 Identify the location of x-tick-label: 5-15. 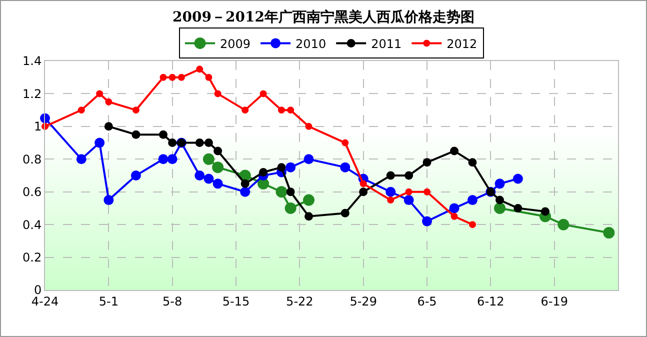
(236, 301).